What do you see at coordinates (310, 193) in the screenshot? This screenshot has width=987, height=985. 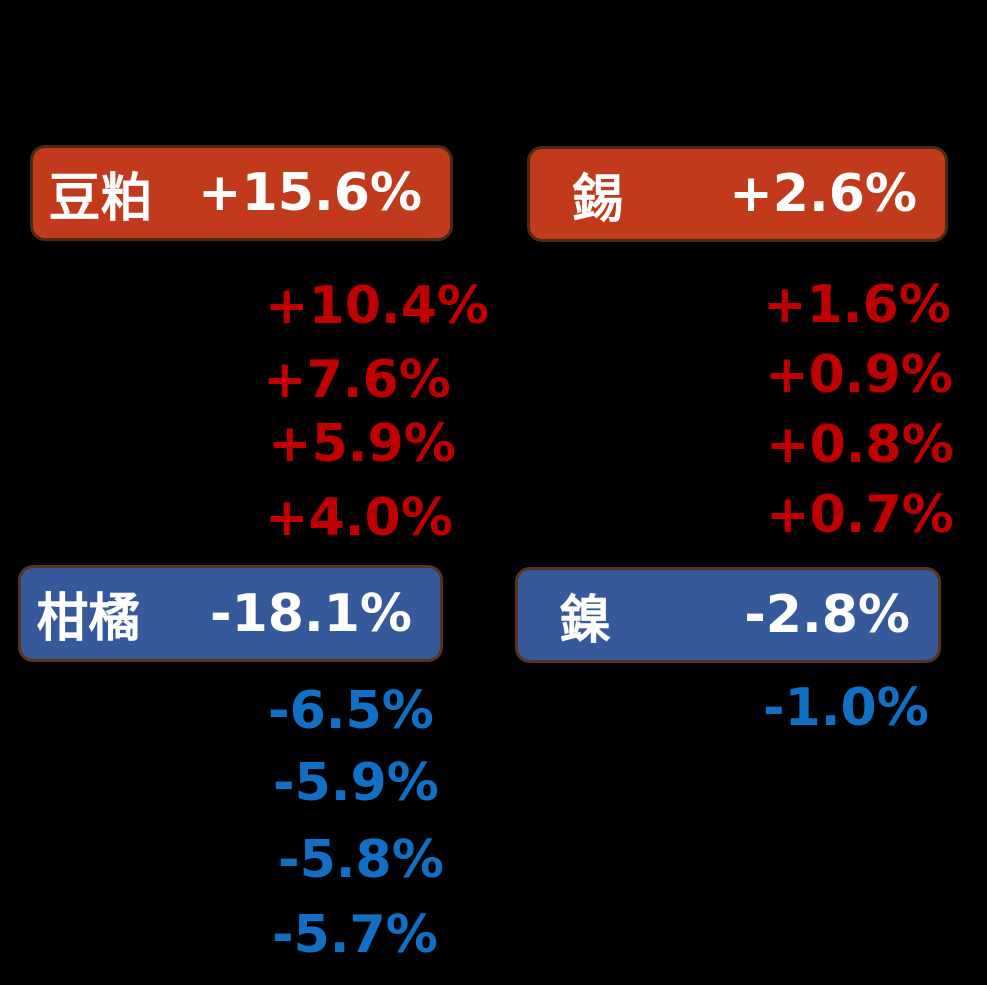 I see `gainer-leader-change: +15.6%` at bounding box center [310, 193].